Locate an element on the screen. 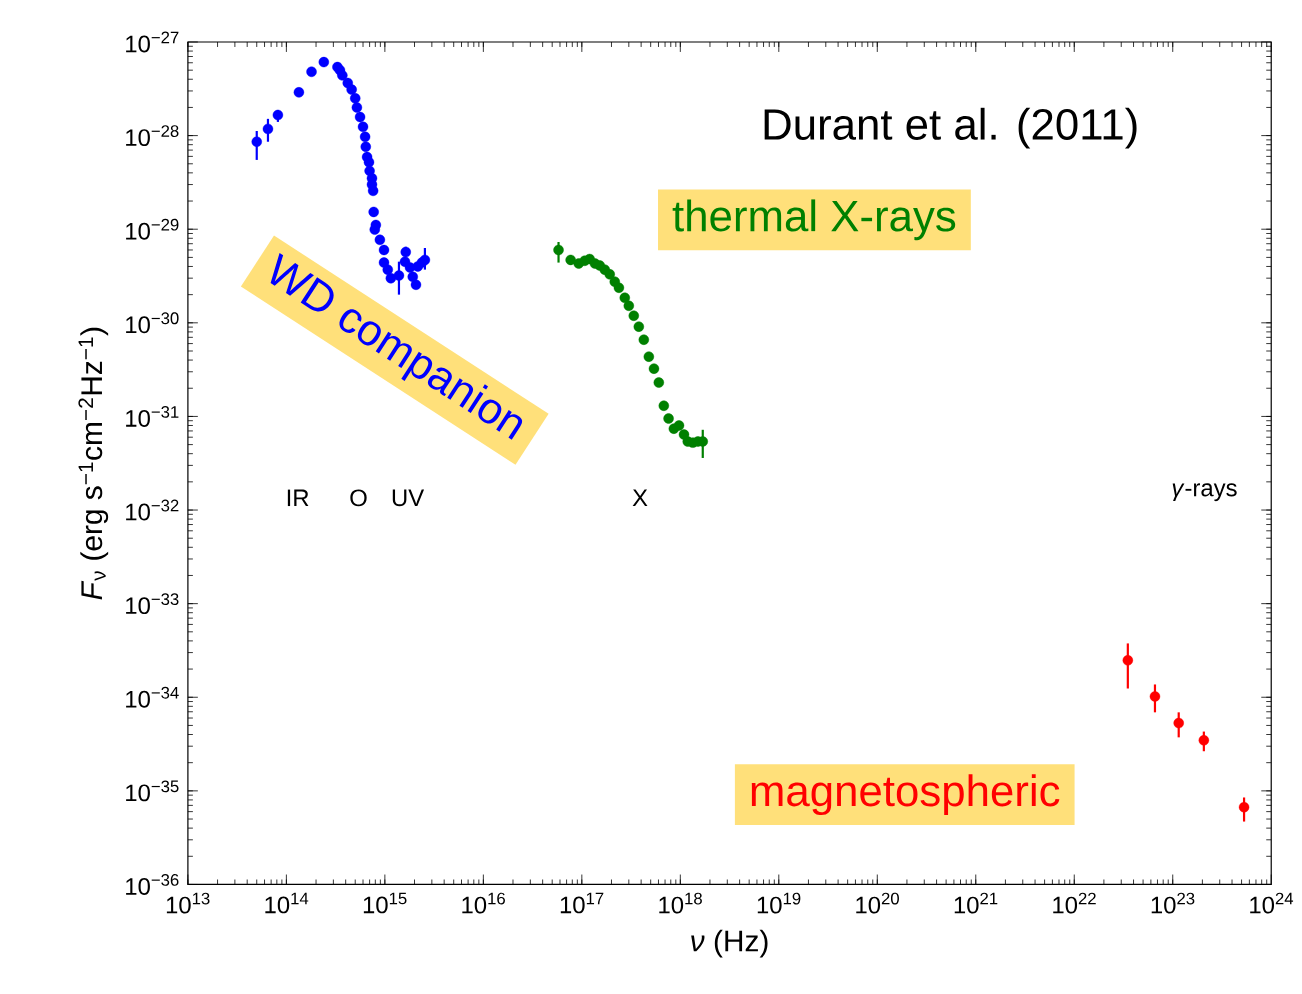  text: F$_{ν}$ (erg s$^{−1}$cm$^{−2}$Hz$^{−1}$) is located at coordinates (93, 463).